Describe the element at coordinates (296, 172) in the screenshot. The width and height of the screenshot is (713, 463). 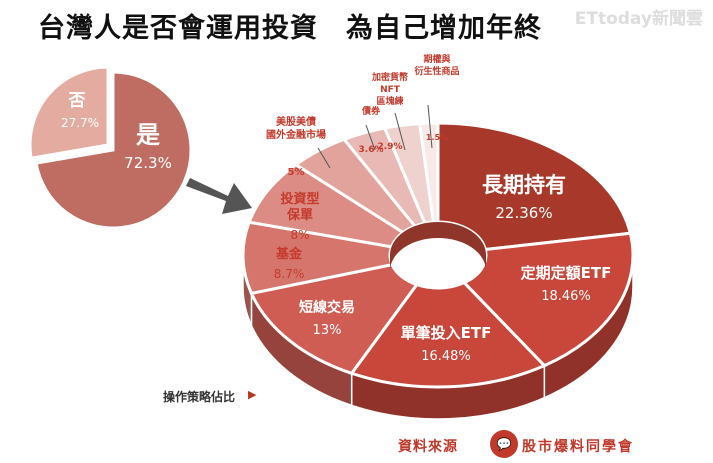
I see `donut-value-6: 5%` at that location.